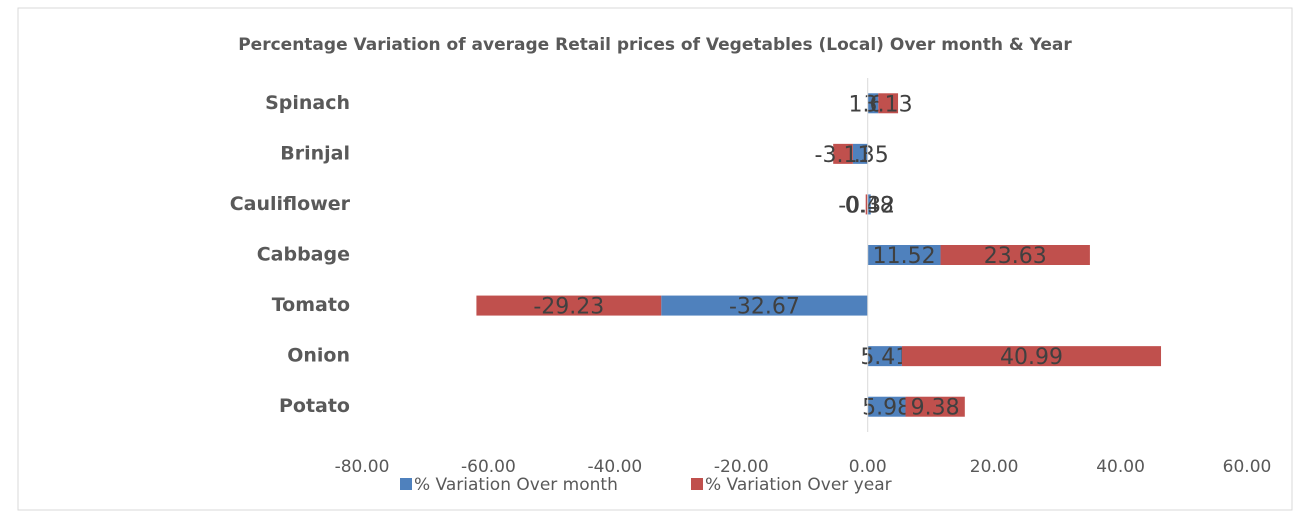 This screenshot has height=521, width=1310. I want to click on x-tick-label: 20.00, so click(994, 467).